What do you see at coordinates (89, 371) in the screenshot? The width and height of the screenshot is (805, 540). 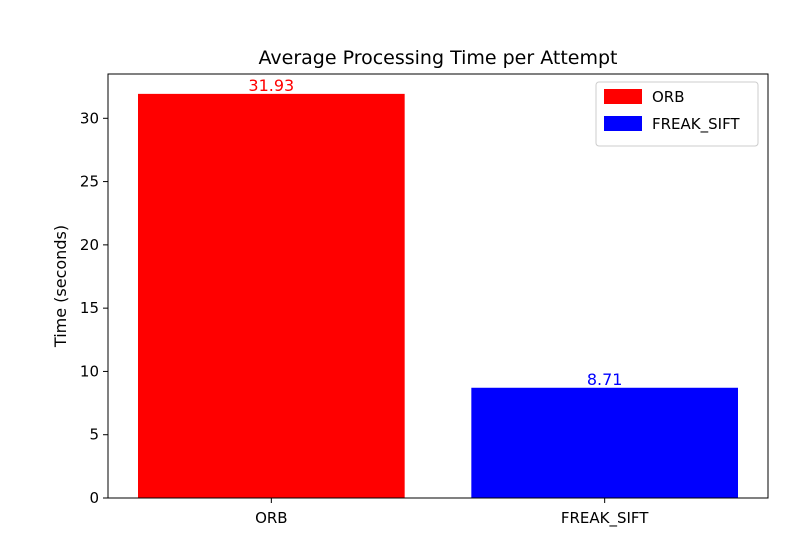 I see `y-tick-label: 10` at bounding box center [89, 371].